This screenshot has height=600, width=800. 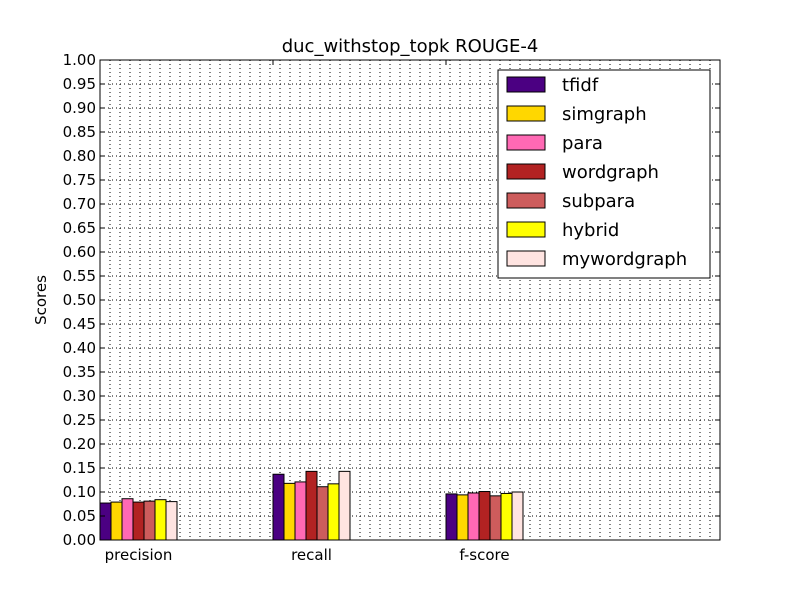 What do you see at coordinates (79, 324) in the screenshot?
I see `y-tick-label: 0.45` at bounding box center [79, 324].